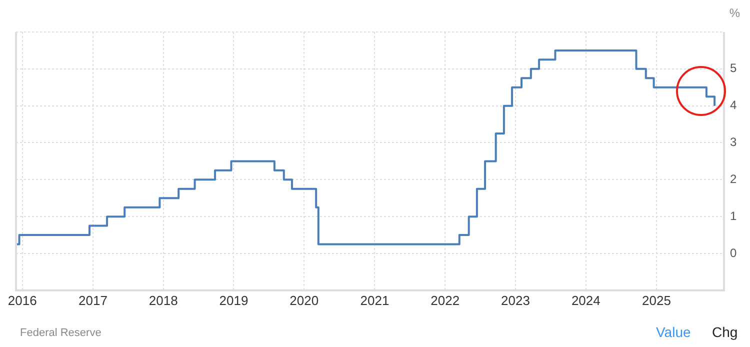 Image resolution: width=750 pixels, height=347 pixels. What do you see at coordinates (725, 332) in the screenshot?
I see `text: Chg` at bounding box center [725, 332].